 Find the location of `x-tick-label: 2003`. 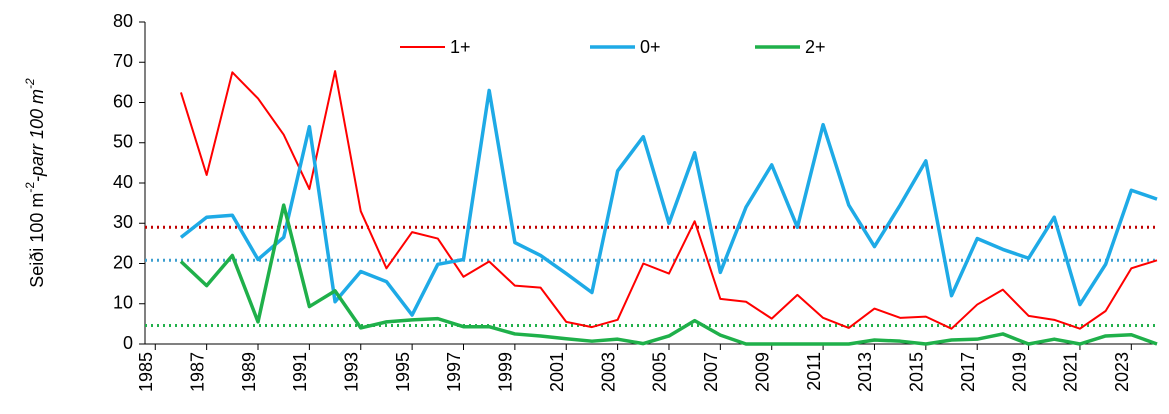

x-tick-label: 2003 is located at coordinates (608, 372).